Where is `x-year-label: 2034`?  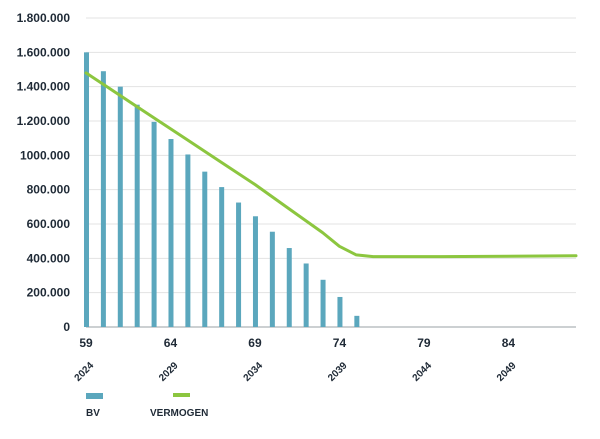 x-year-label: 2034 is located at coordinates (254, 372).